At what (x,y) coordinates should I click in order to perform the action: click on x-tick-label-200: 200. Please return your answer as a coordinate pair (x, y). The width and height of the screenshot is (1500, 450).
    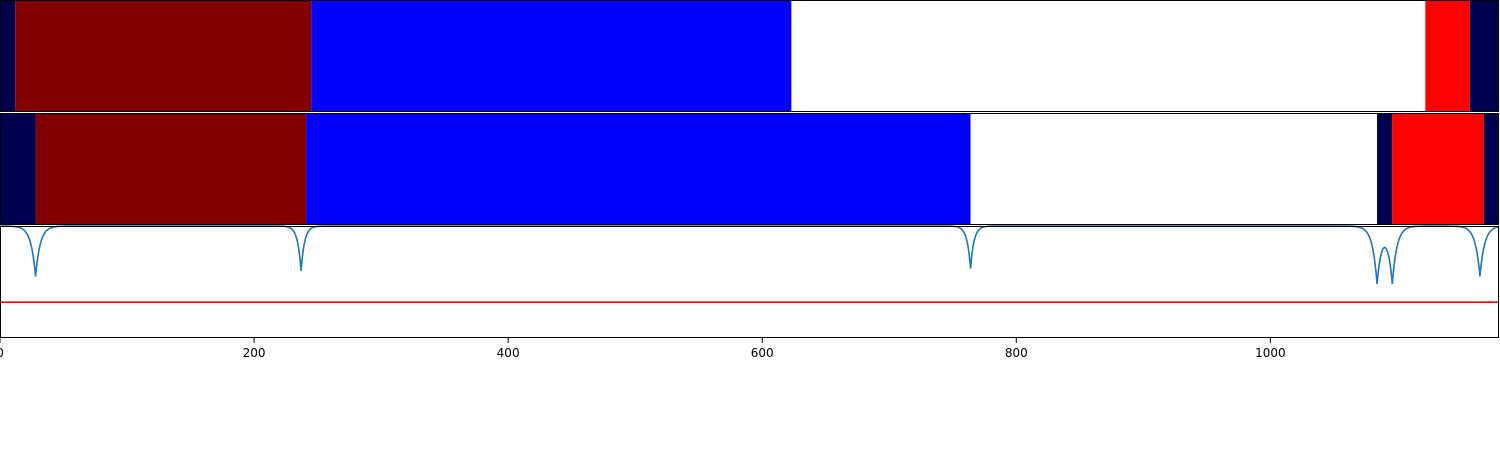
    Looking at the image, I should click on (254, 353).